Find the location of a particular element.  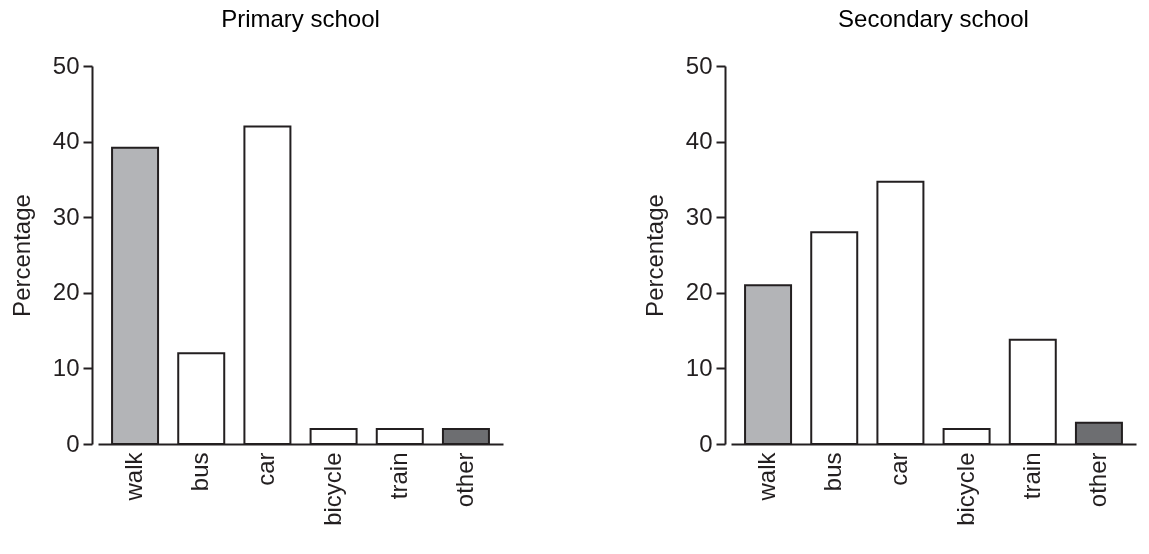

chart-title: Secondary school is located at coordinates (933, 18).